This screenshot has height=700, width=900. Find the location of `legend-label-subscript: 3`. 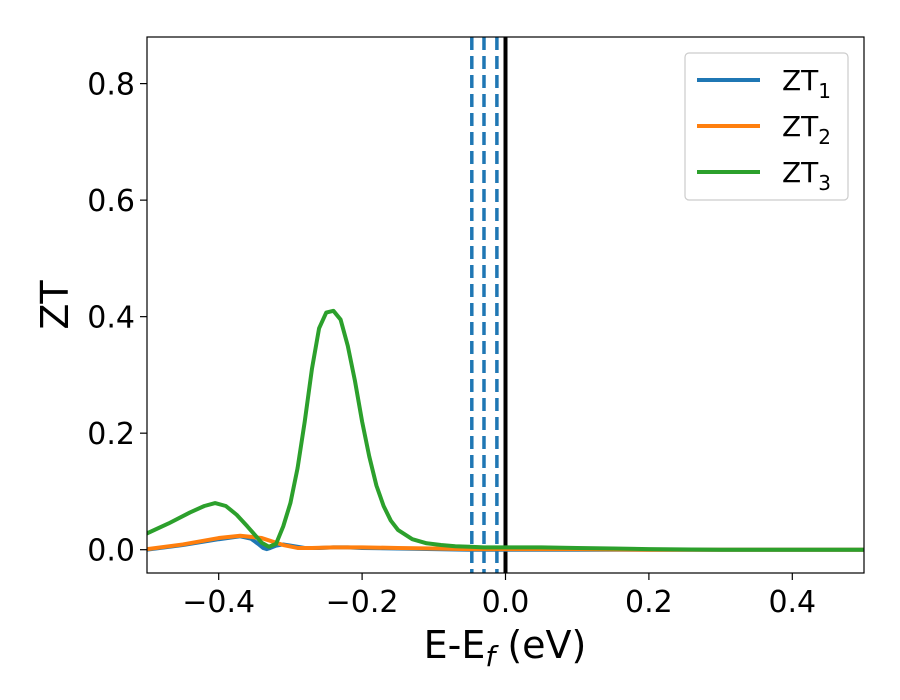

legend-label-subscript: 3 is located at coordinates (824, 183).